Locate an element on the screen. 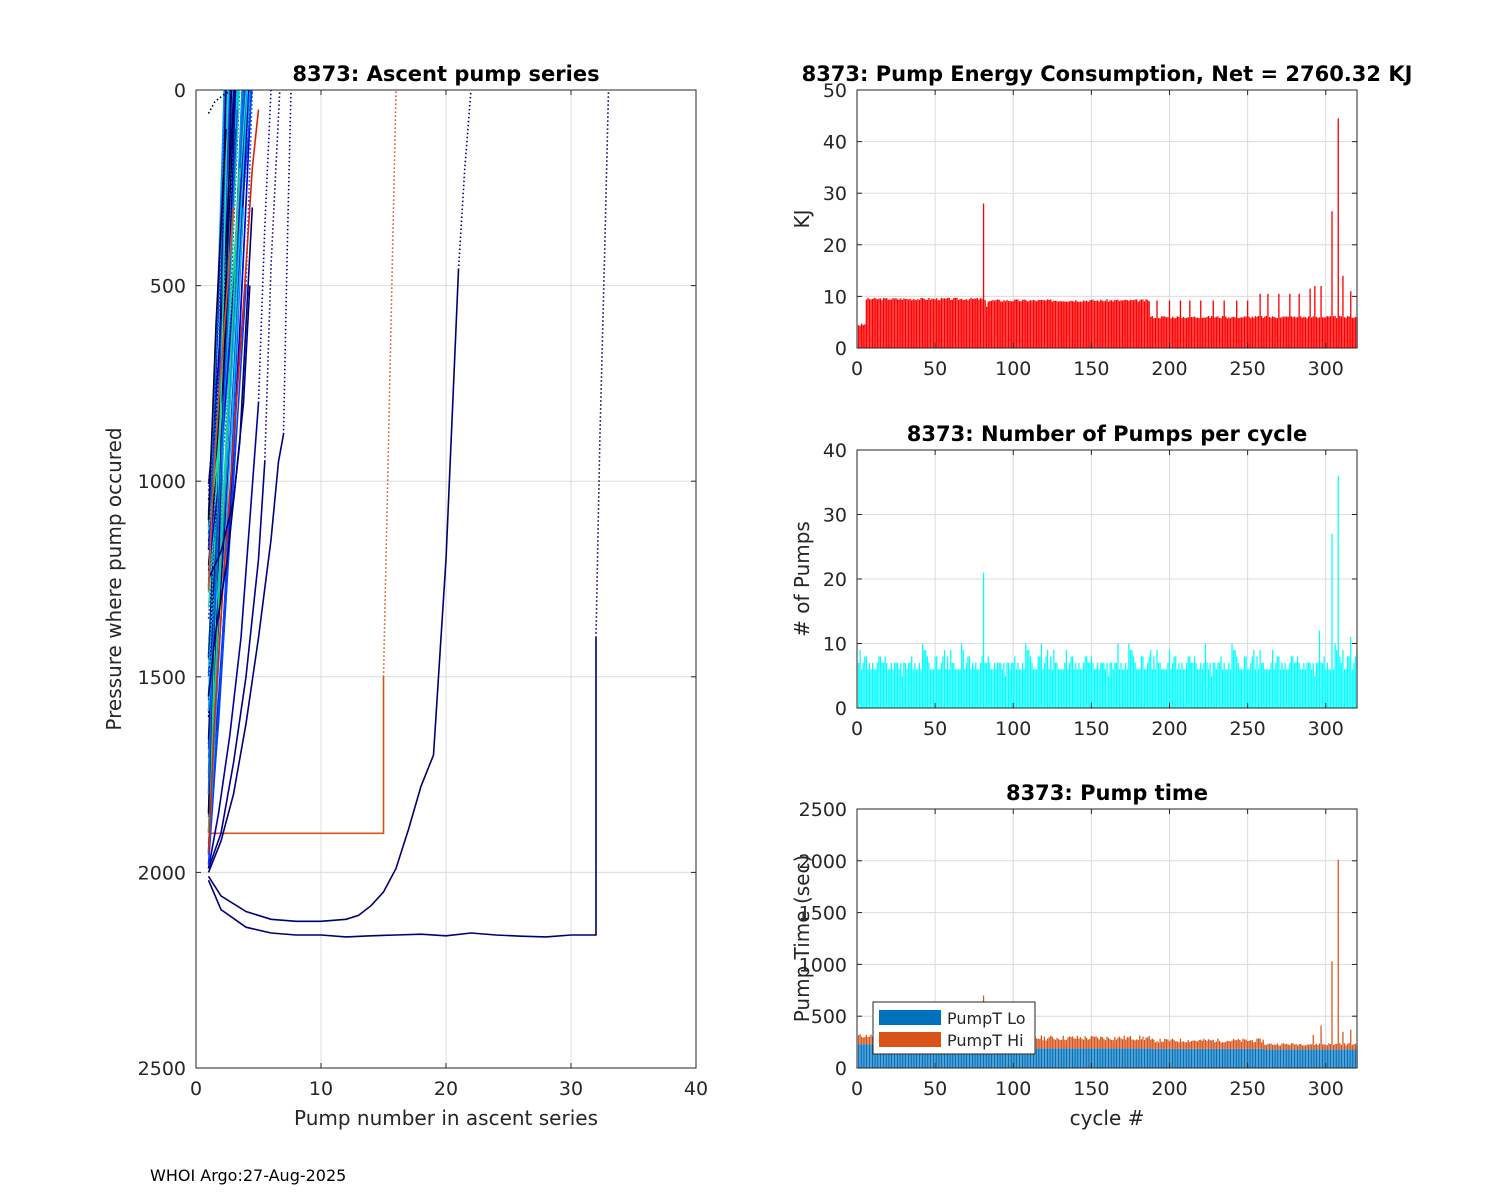 The height and width of the screenshot is (1200, 1500). x-tick-label: 150 is located at coordinates (1091, 1089).